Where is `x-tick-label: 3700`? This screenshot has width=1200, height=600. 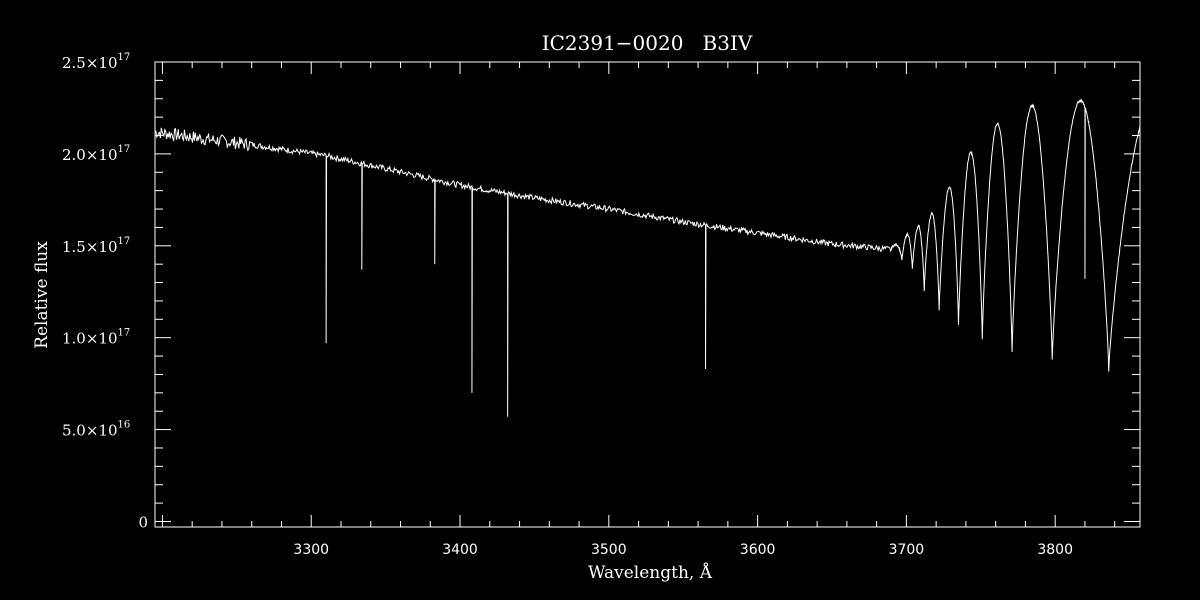
x-tick-label: 3700 is located at coordinates (907, 550).